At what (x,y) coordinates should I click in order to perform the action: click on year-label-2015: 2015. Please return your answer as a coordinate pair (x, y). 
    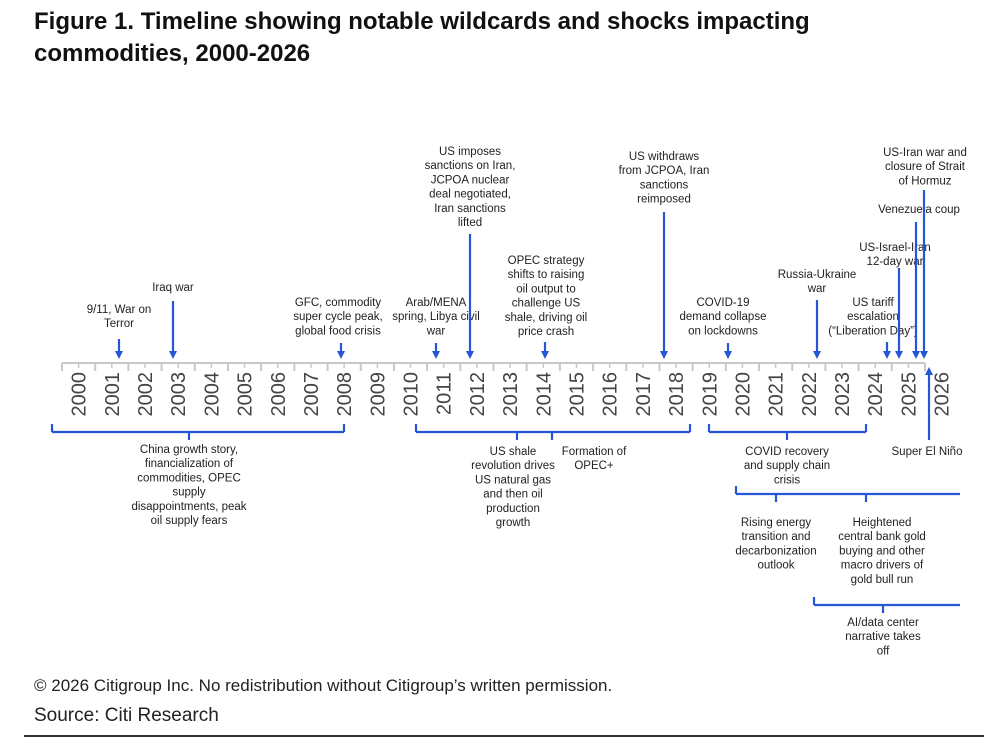
    Looking at the image, I should click on (577, 394).